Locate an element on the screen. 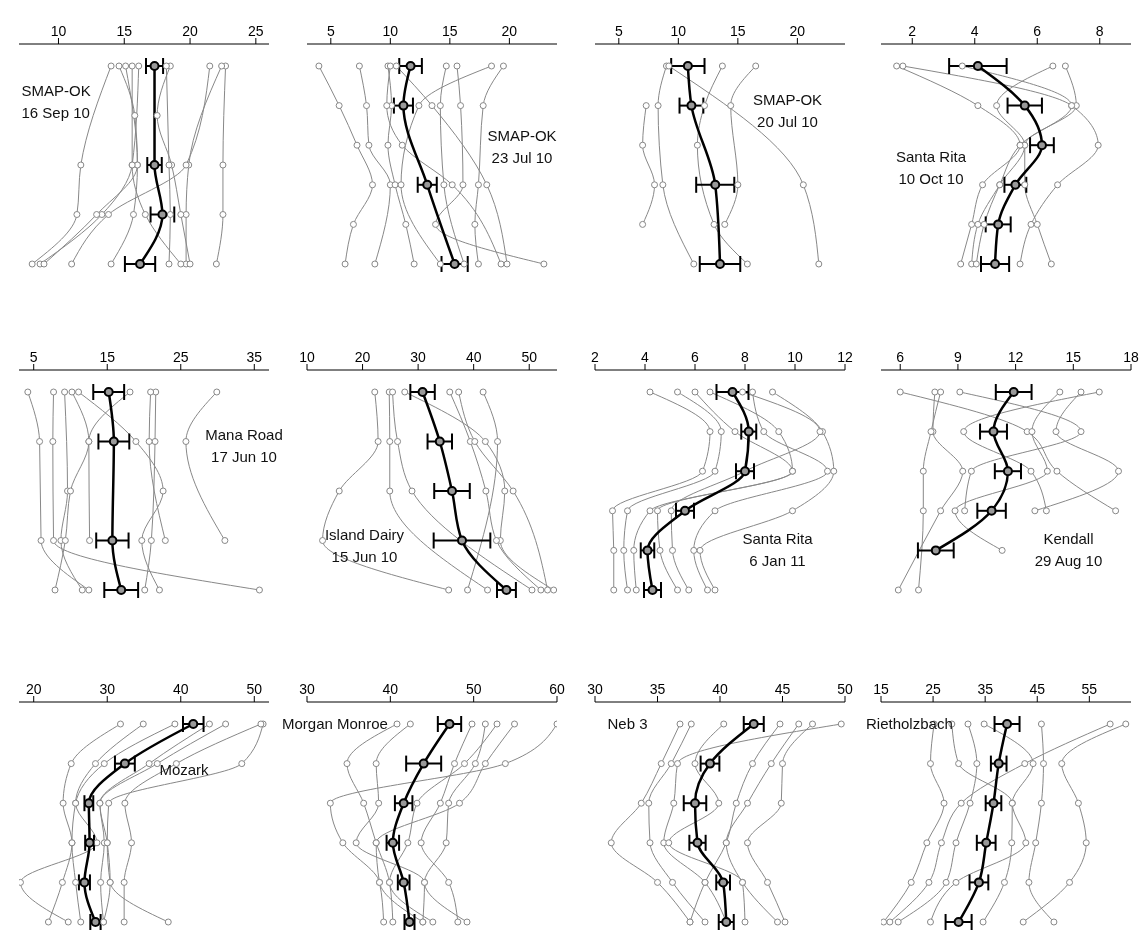  annotation: 23 Jul 10 is located at coordinates (522, 158).